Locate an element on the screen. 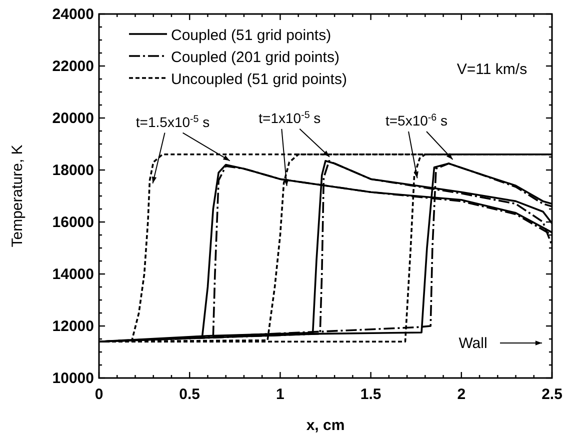 The height and width of the screenshot is (437, 563). x-tick-label: 1.5 is located at coordinates (371, 394).